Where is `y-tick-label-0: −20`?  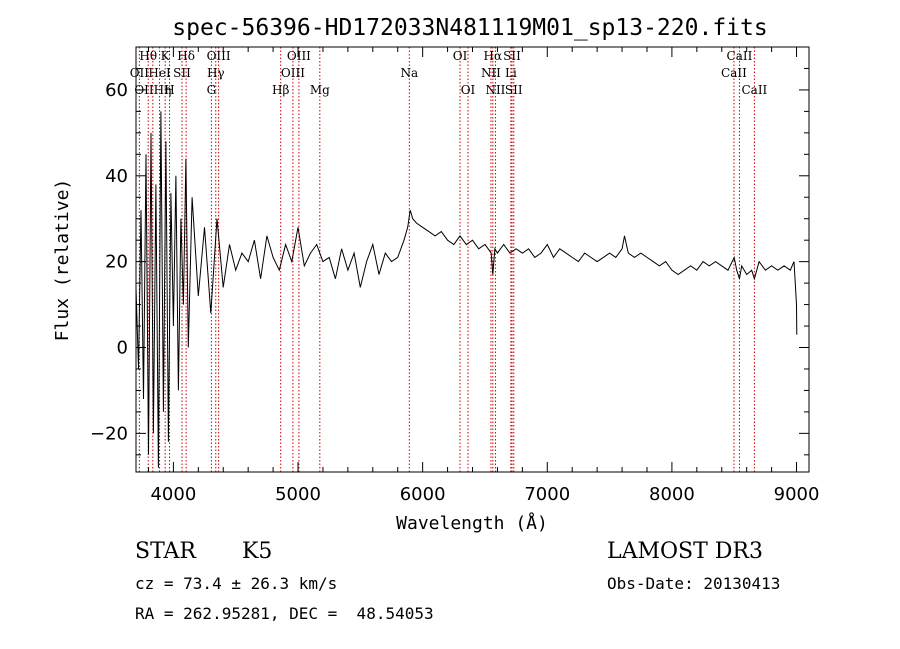 y-tick-label-0: −20 is located at coordinates (109, 433).